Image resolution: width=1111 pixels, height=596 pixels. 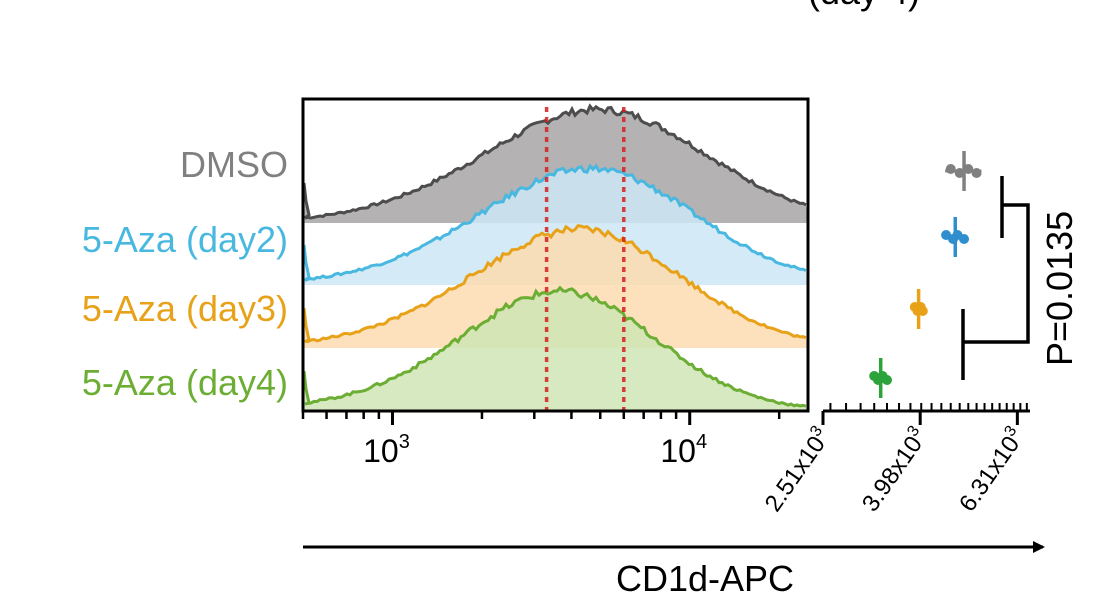 I want to click on series-label-aza-day4: 5-Aza (day4), so click(x=185, y=382).